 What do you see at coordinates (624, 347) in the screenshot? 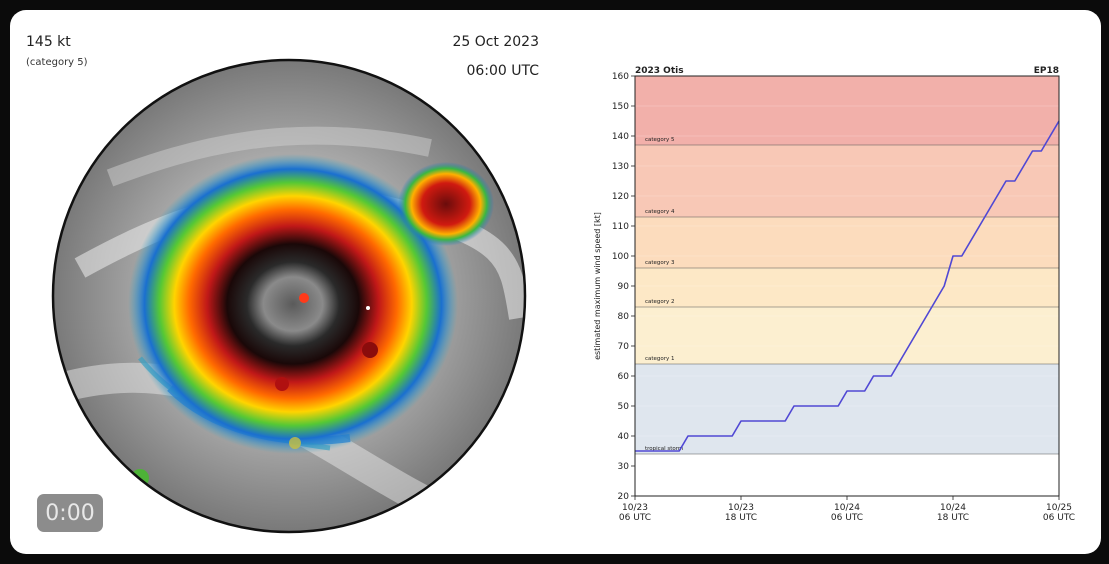
I see `y-tick-label: 70` at bounding box center [624, 347].